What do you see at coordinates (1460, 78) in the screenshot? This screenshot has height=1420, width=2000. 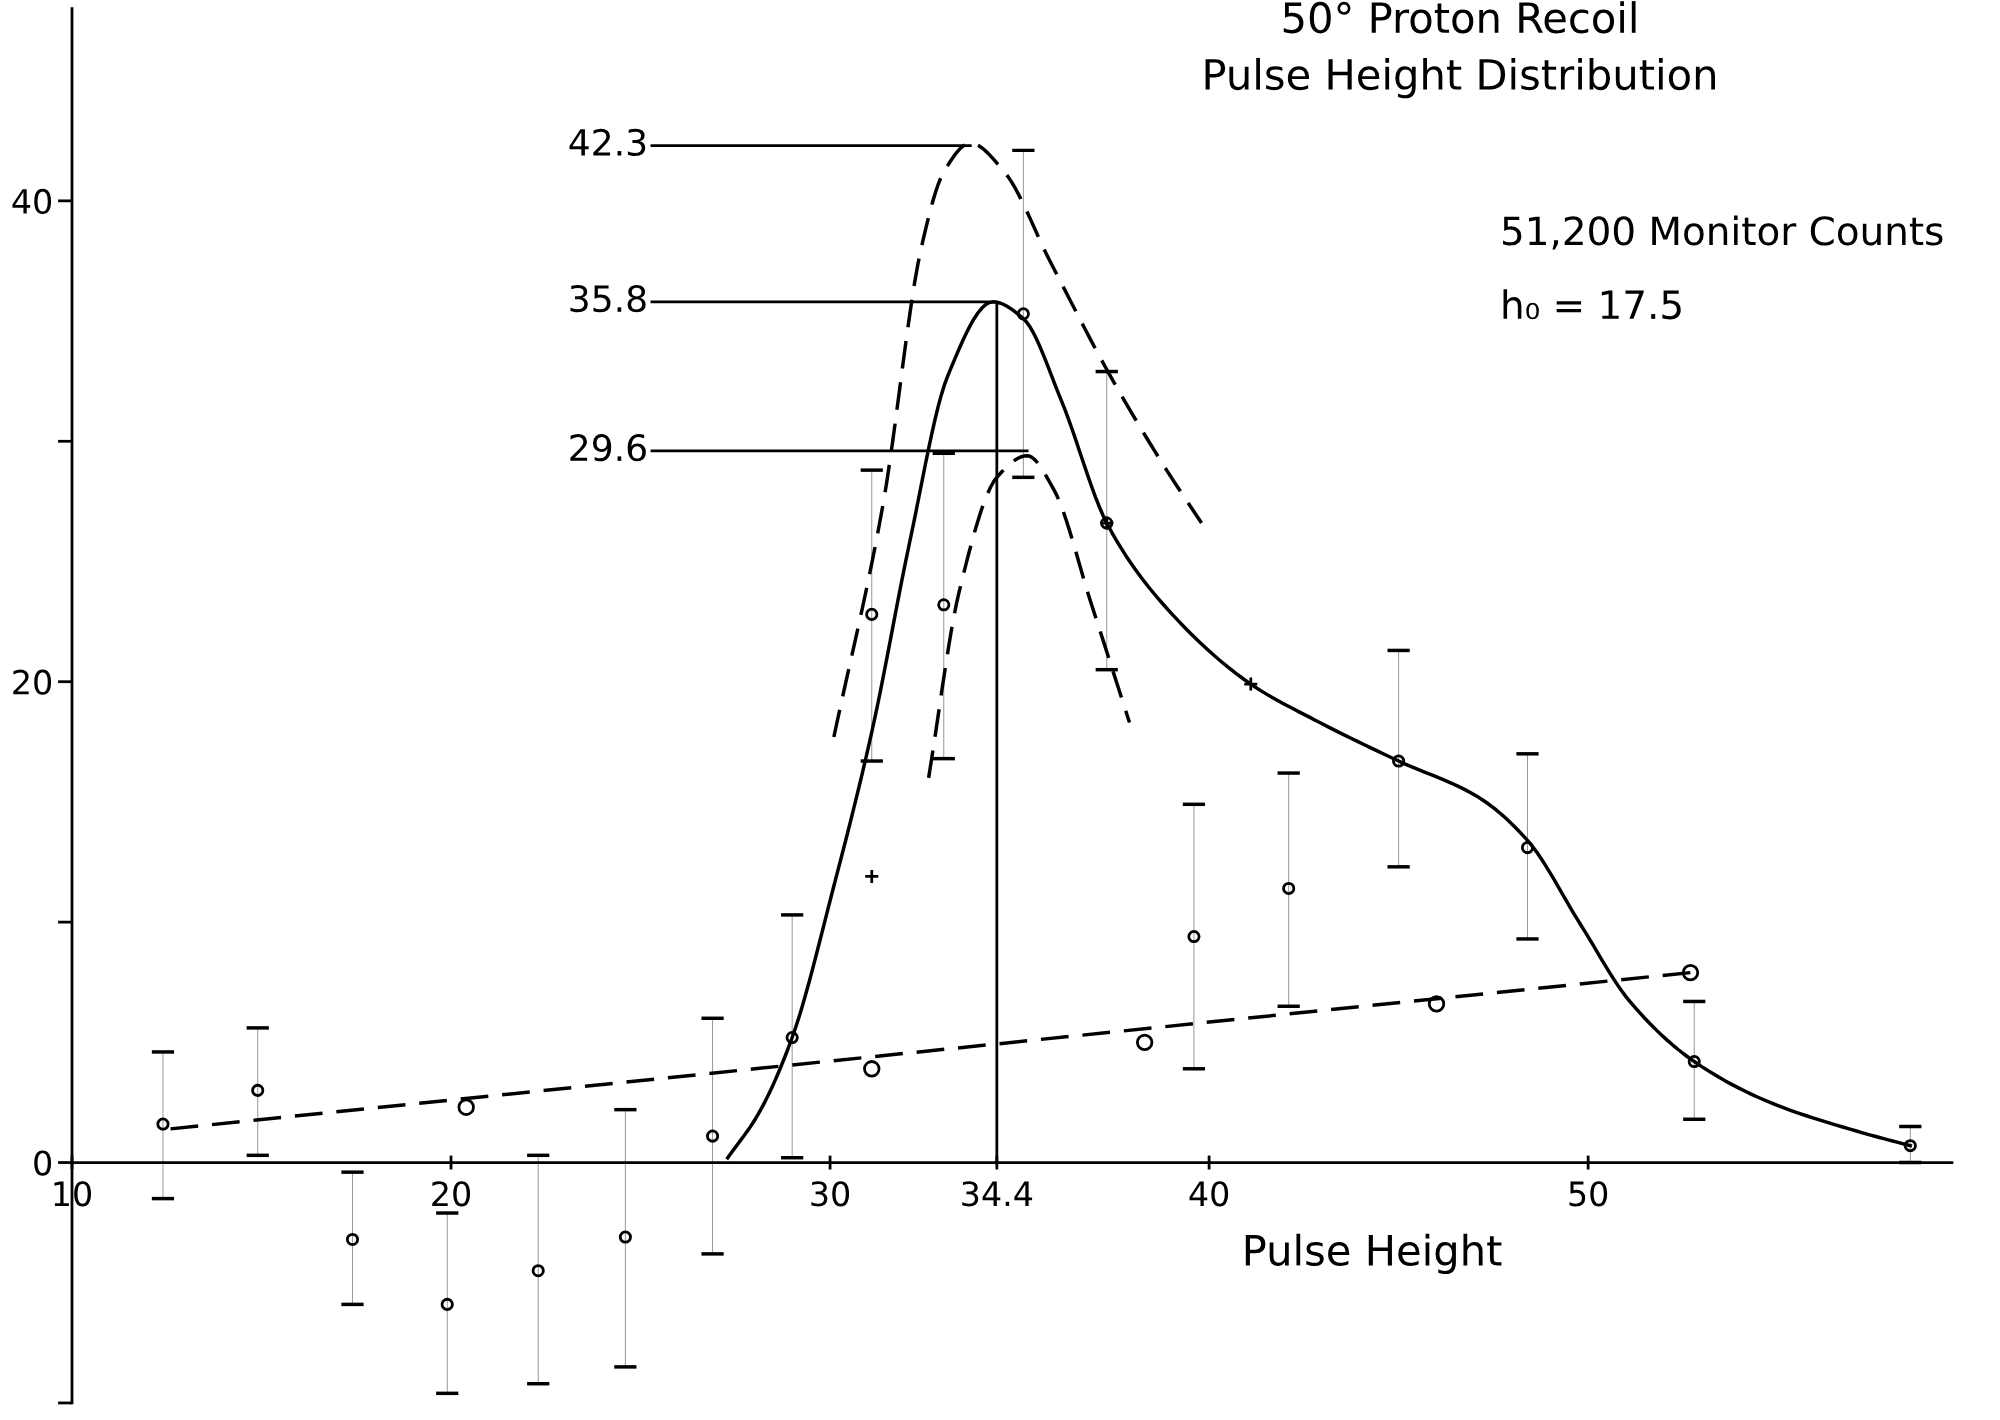 I see `text: Pulse Height Distribution` at bounding box center [1460, 78].